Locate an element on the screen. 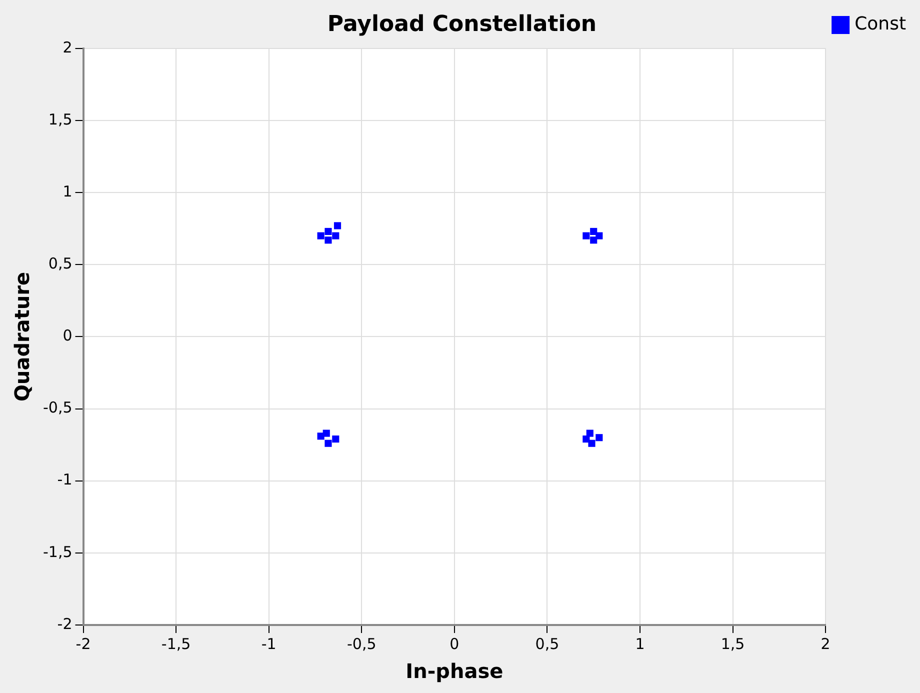  x-tick-label: -1 is located at coordinates (268, 643).